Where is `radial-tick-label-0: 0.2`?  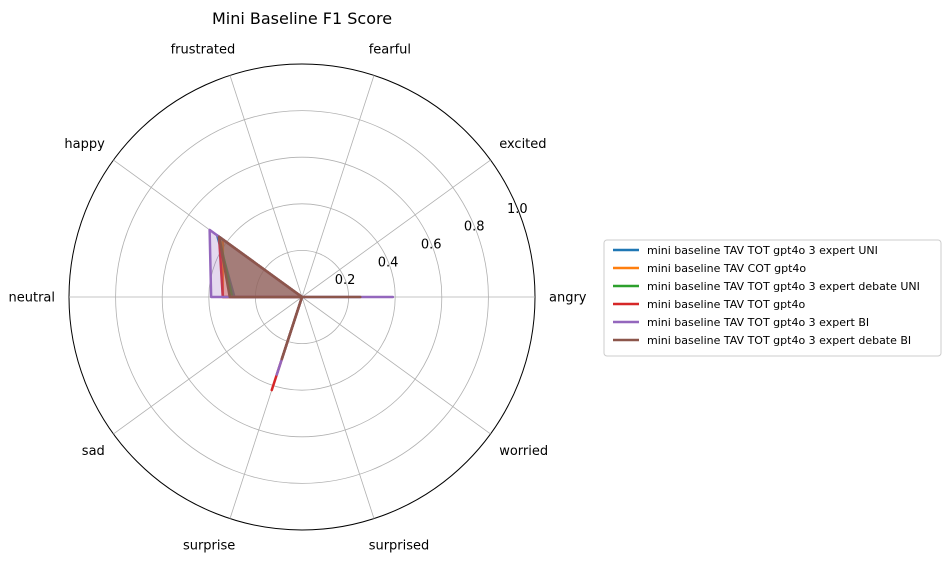
radial-tick-label-0: 0.2 is located at coordinates (345, 280).